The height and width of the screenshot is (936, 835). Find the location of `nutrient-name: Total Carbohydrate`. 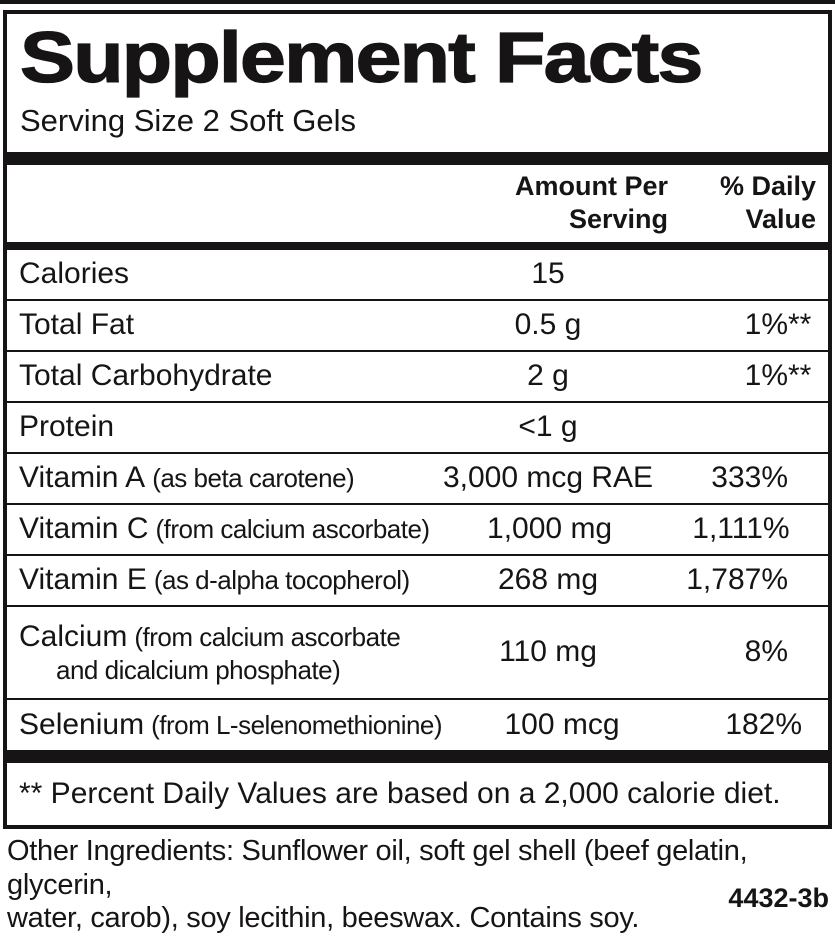

nutrient-name: Total Carbohydrate is located at coordinates (146, 376).